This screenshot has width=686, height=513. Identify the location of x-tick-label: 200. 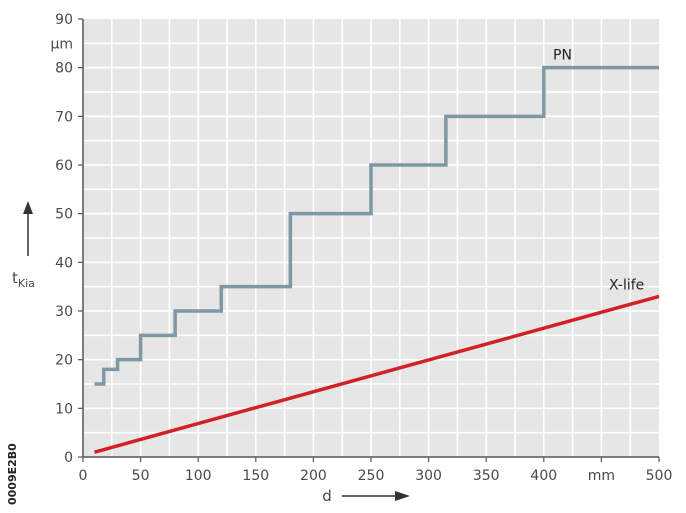
(313, 476).